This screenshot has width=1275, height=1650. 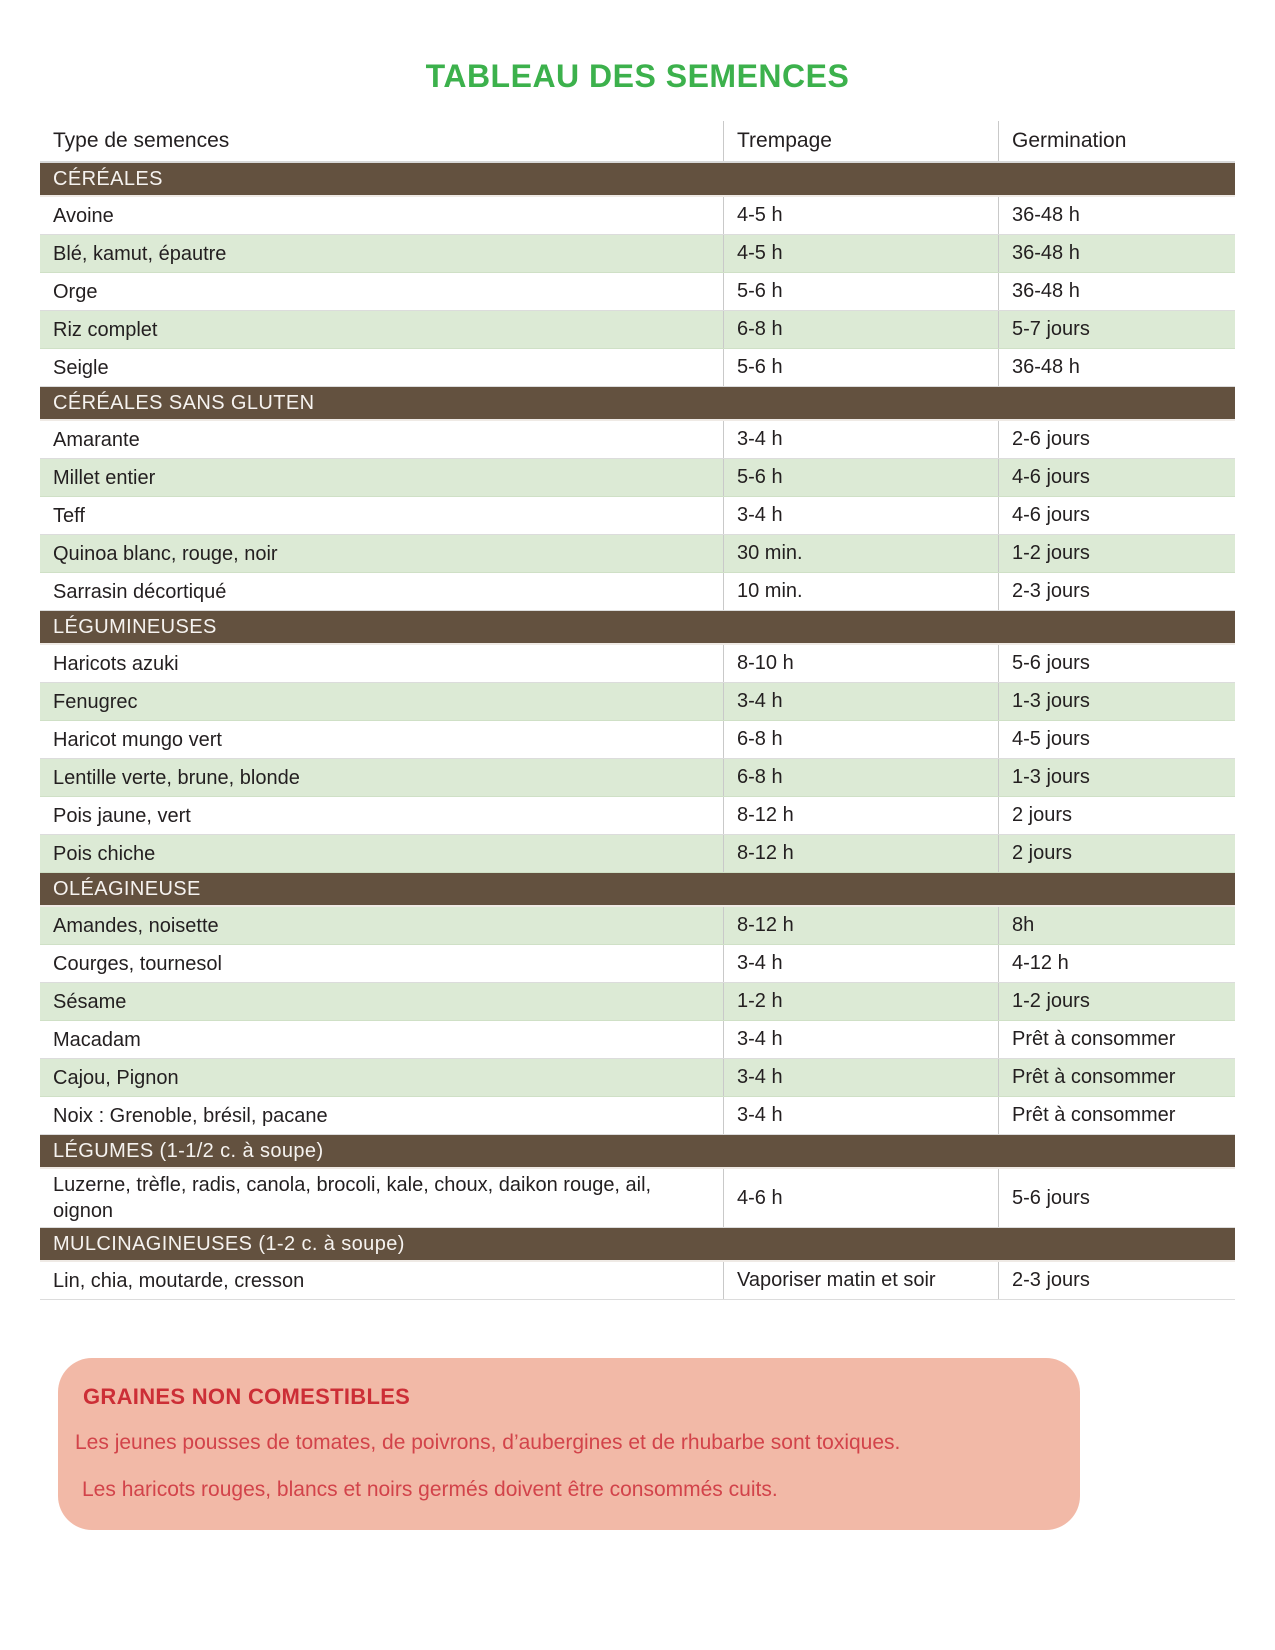 I want to click on table-row: Amandes, noisette 8-12 h 8h, so click(x=637, y=926).